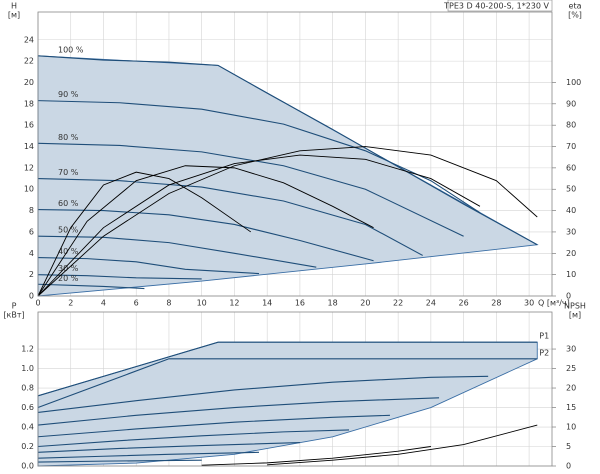 The width and height of the screenshot is (600, 474). What do you see at coordinates (31, 274) in the screenshot?
I see `y-tick-label: 2` at bounding box center [31, 274].